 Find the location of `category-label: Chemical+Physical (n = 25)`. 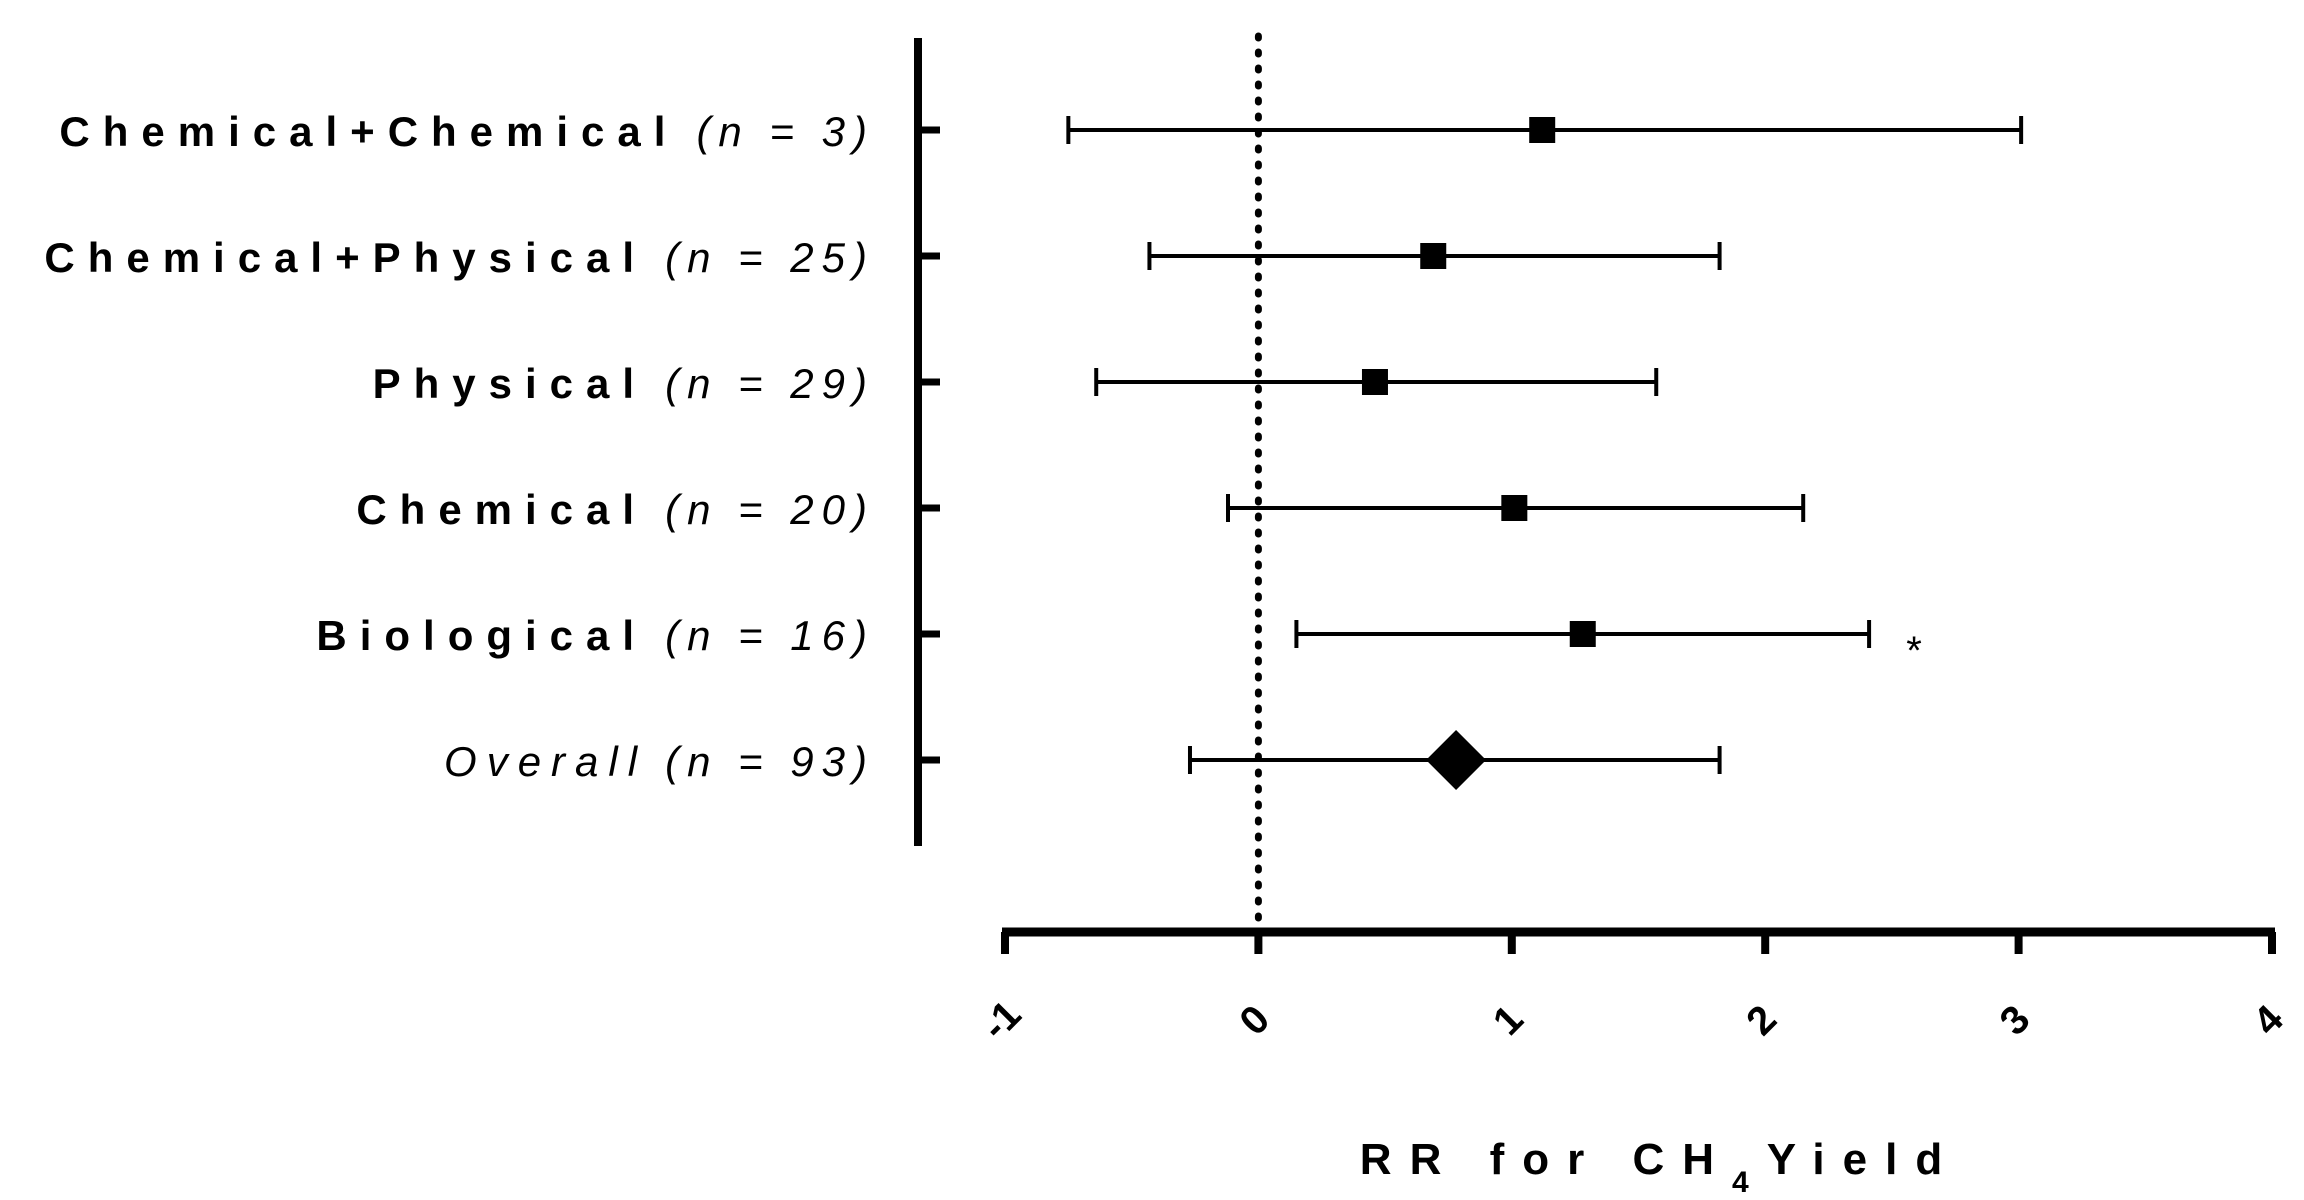

category-label: Chemical+Physical (n = 25) is located at coordinates (459, 257).